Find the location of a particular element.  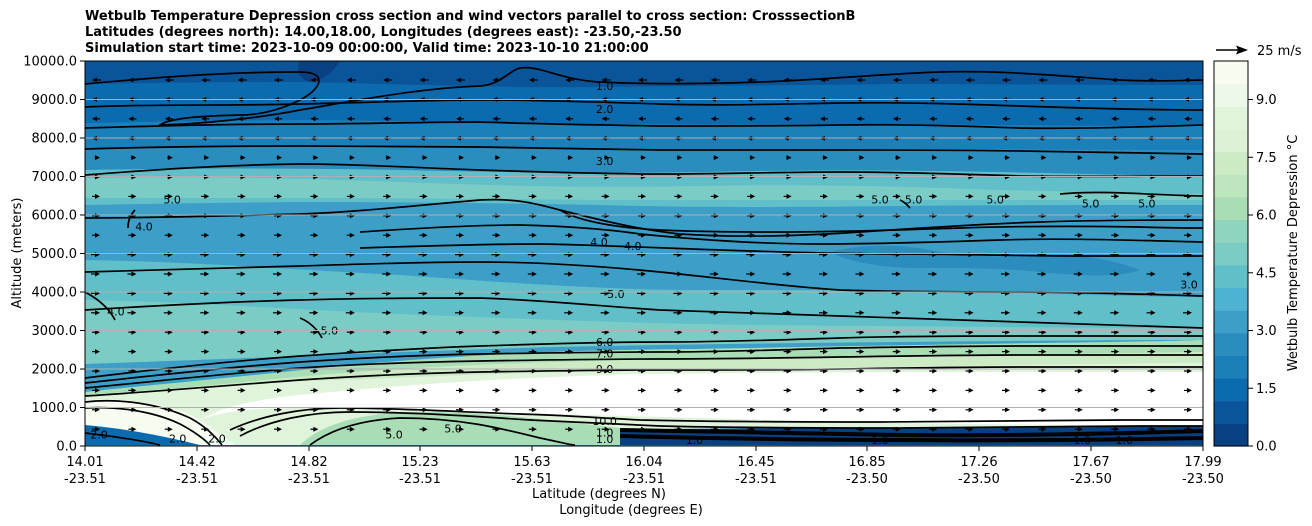

y-tick-label: 0.0 is located at coordinates (66, 447).